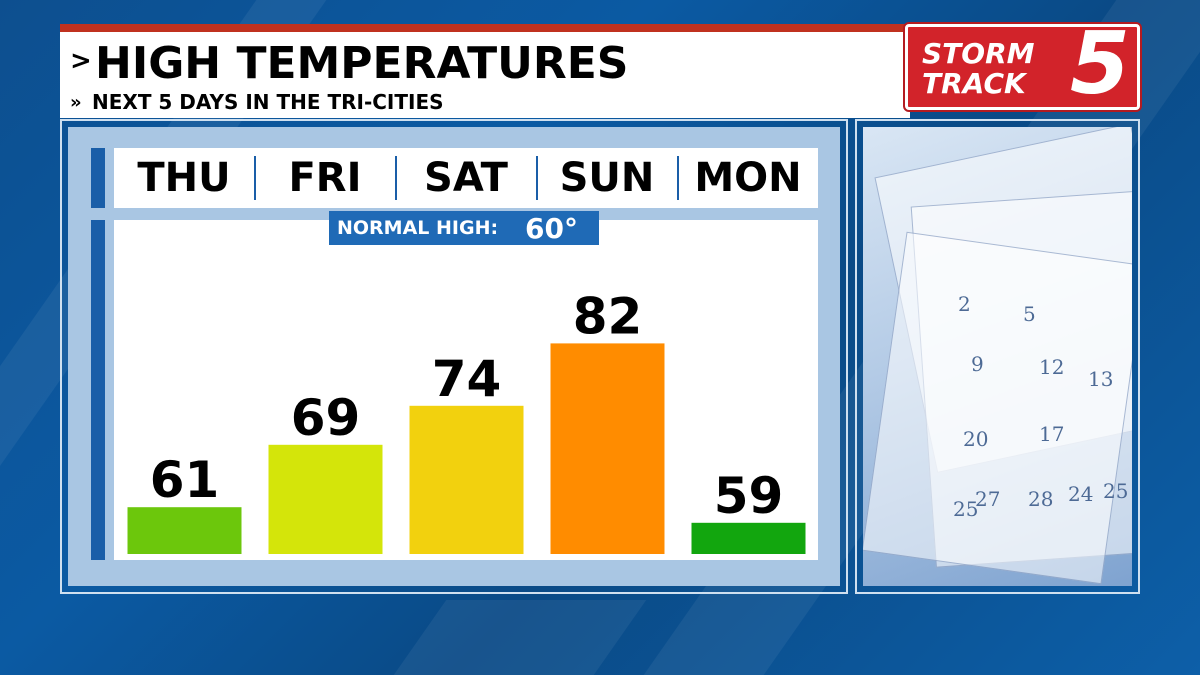 The width and height of the screenshot is (1200, 675). What do you see at coordinates (98, 178) in the screenshot?
I see `day-bar-accent` at bounding box center [98, 178].